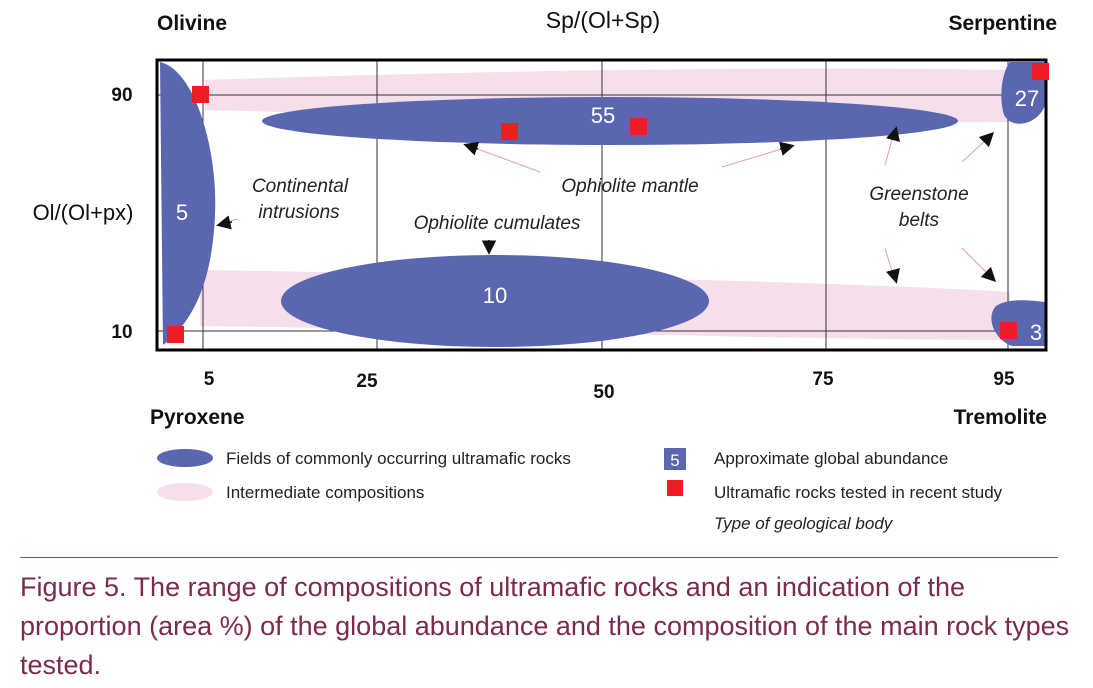  Describe the element at coordinates (325, 492) in the screenshot. I see `legend-intermediate-text: Intermediate compositions` at that location.